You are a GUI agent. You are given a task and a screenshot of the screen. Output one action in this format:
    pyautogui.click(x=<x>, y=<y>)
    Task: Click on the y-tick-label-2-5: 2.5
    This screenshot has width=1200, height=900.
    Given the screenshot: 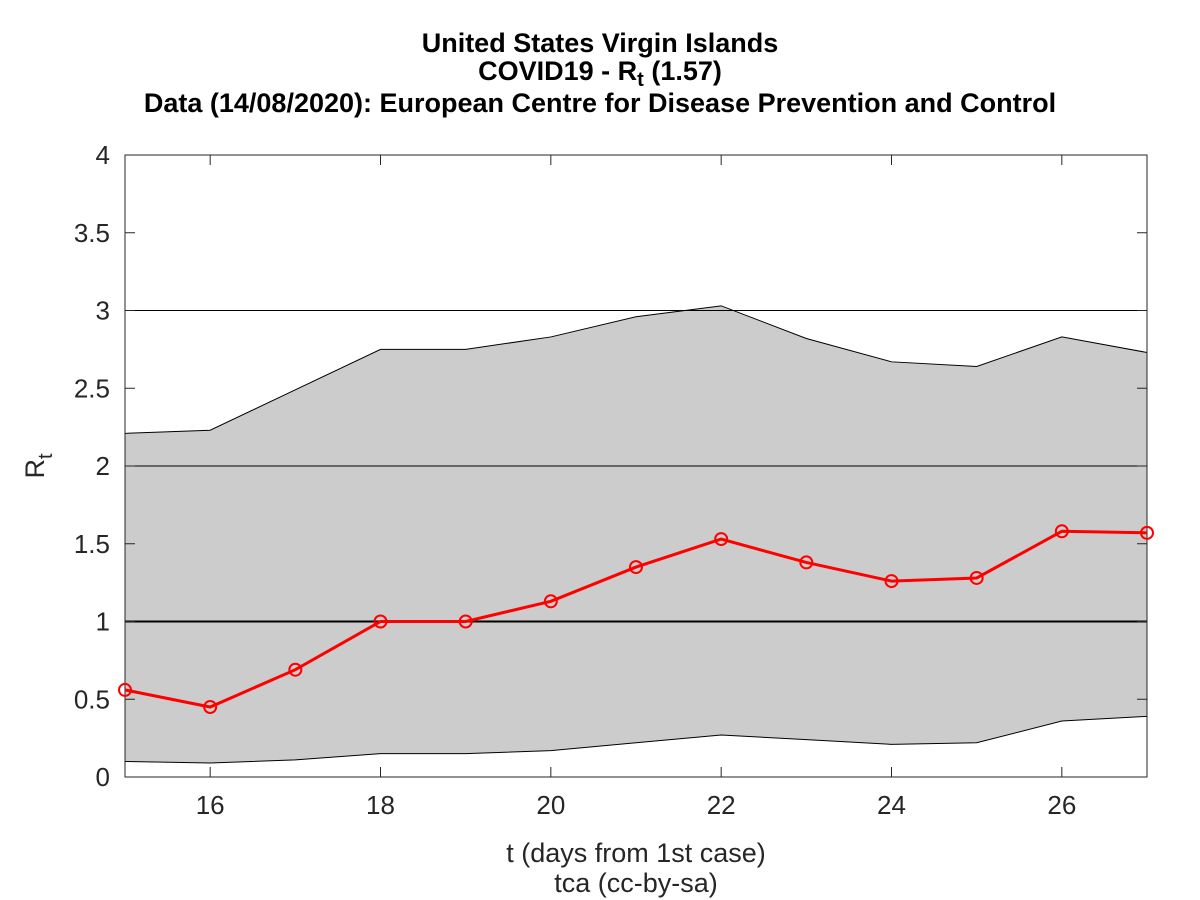 What is the action you would take?
    pyautogui.click(x=92, y=388)
    